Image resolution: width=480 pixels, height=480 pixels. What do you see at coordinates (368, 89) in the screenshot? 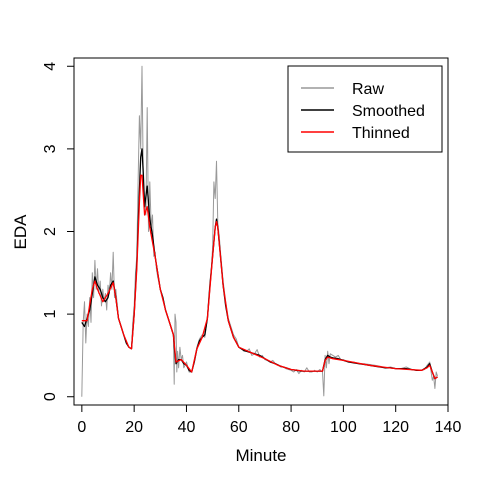
I see `legend-label-raw: Raw` at bounding box center [368, 89].